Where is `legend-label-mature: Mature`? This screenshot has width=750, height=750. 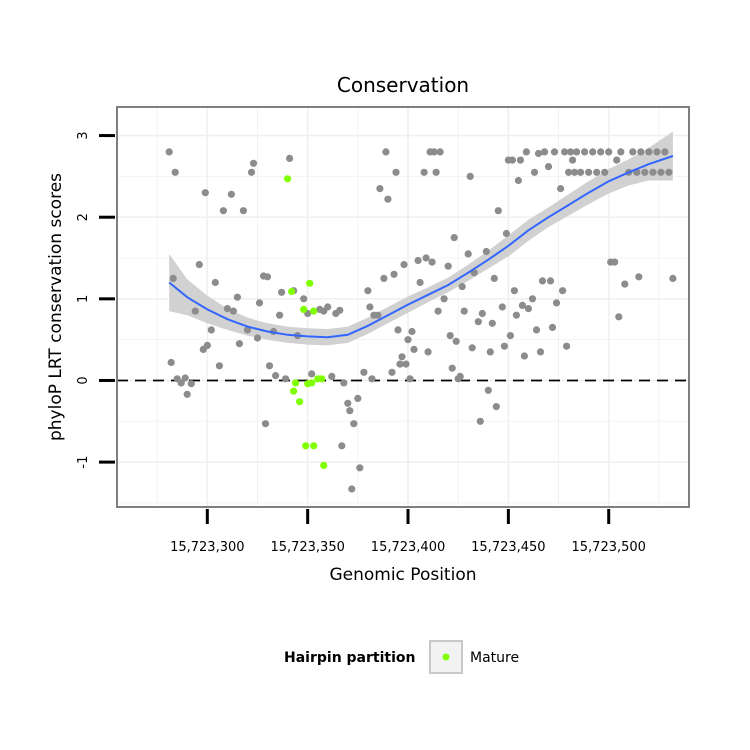 legend-label-mature: Mature is located at coordinates (494, 658).